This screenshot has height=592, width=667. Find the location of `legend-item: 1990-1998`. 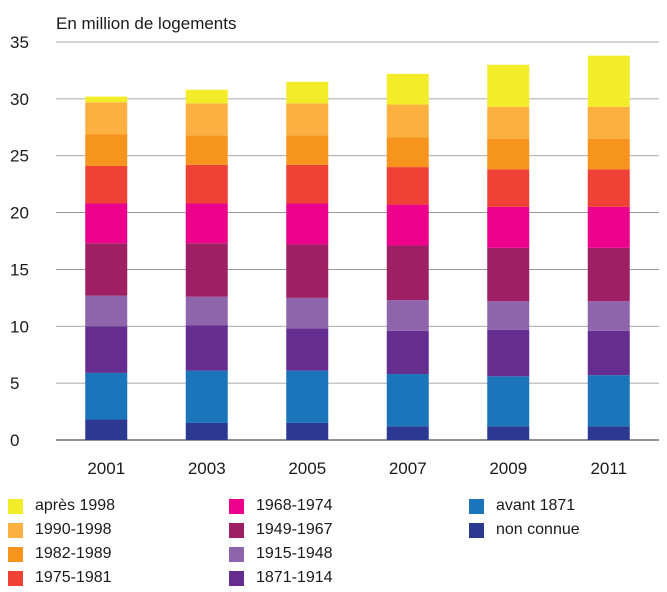

legend-item: 1990-1998 is located at coordinates (60, 530).